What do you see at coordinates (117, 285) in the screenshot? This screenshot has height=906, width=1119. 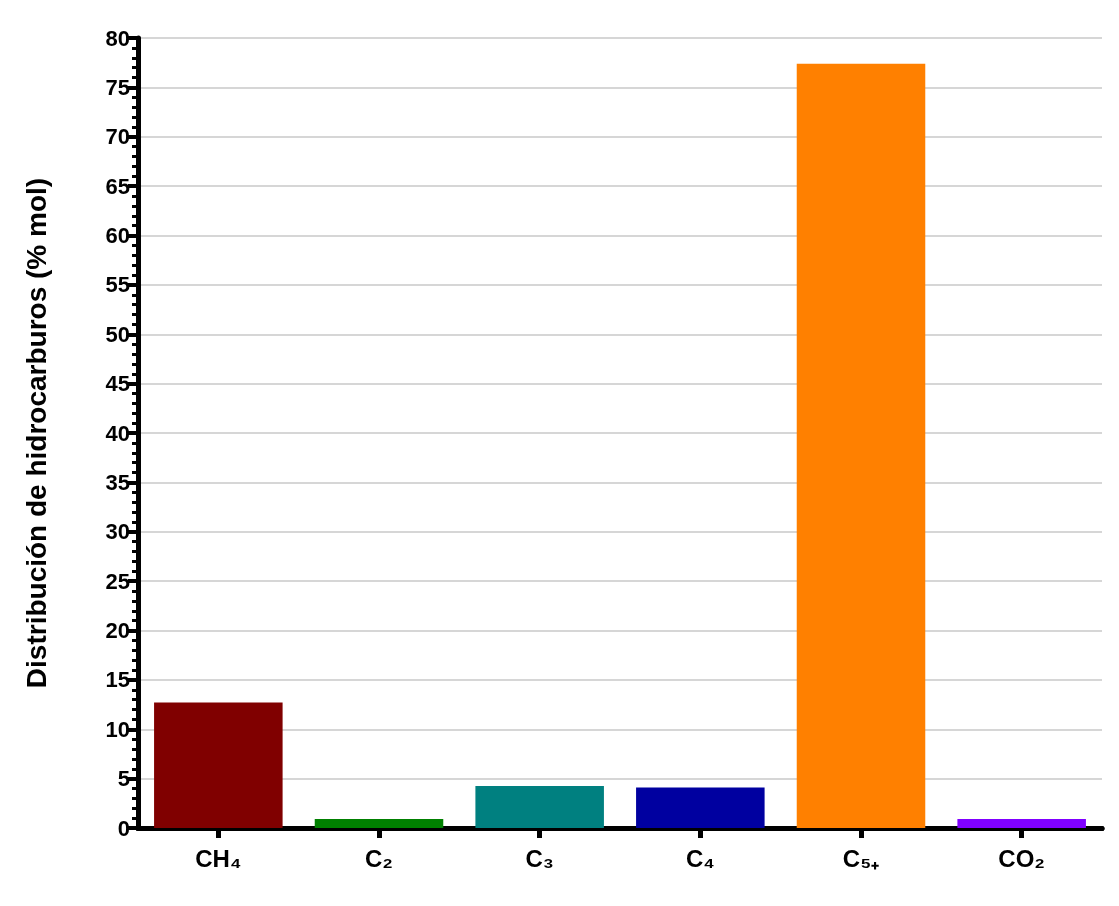 I see `y-tick-label: 55` at bounding box center [117, 285].